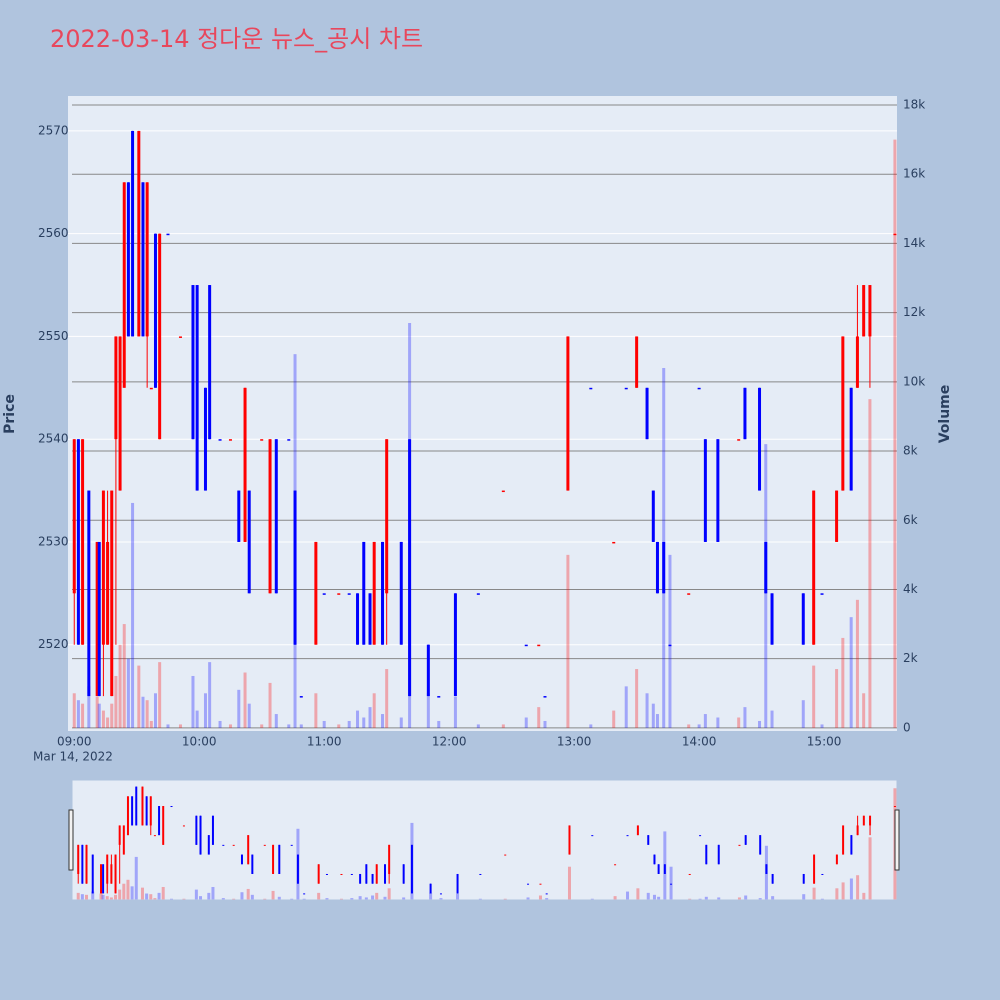 This screenshot has height=1000, width=1000. What do you see at coordinates (914, 243) in the screenshot?
I see `y2-tick-label: 14k` at bounding box center [914, 243].